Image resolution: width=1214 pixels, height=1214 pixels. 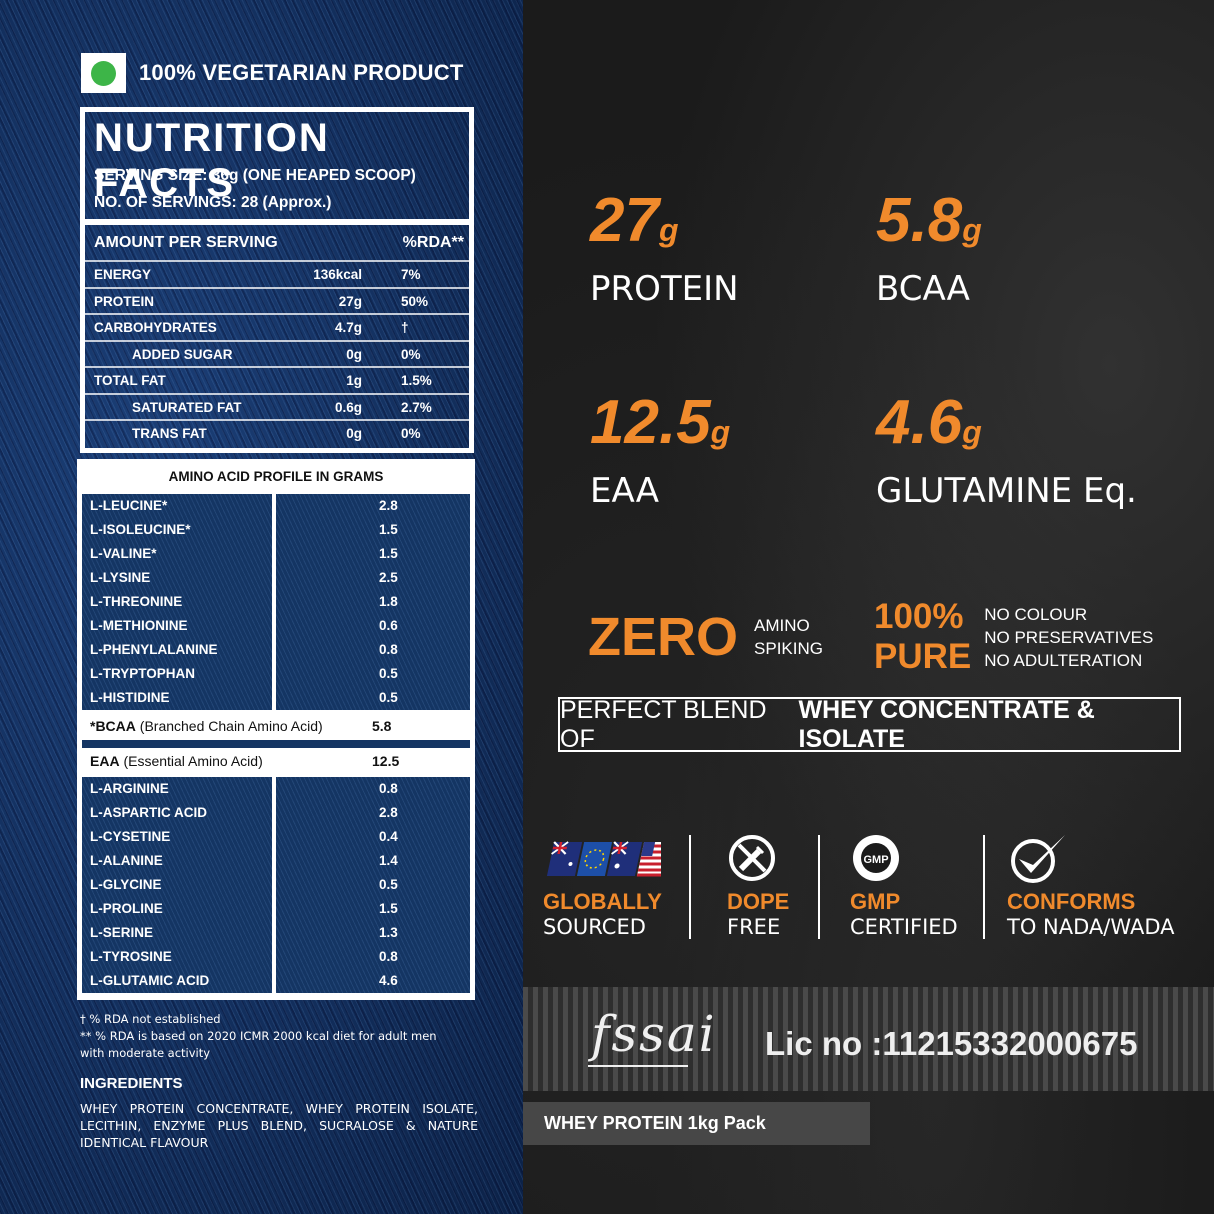 What do you see at coordinates (277, 379) in the screenshot?
I see `nutrition-row: TOTAL FAT 1g 1.5%` at bounding box center [277, 379].